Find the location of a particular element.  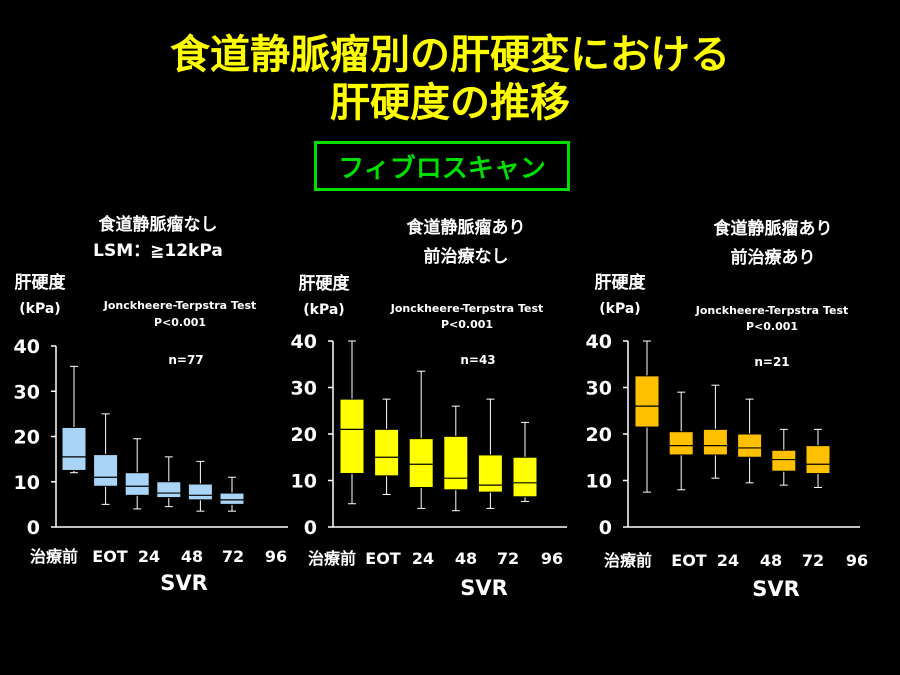

panel1-category-label-3: 24 is located at coordinates (149, 556).